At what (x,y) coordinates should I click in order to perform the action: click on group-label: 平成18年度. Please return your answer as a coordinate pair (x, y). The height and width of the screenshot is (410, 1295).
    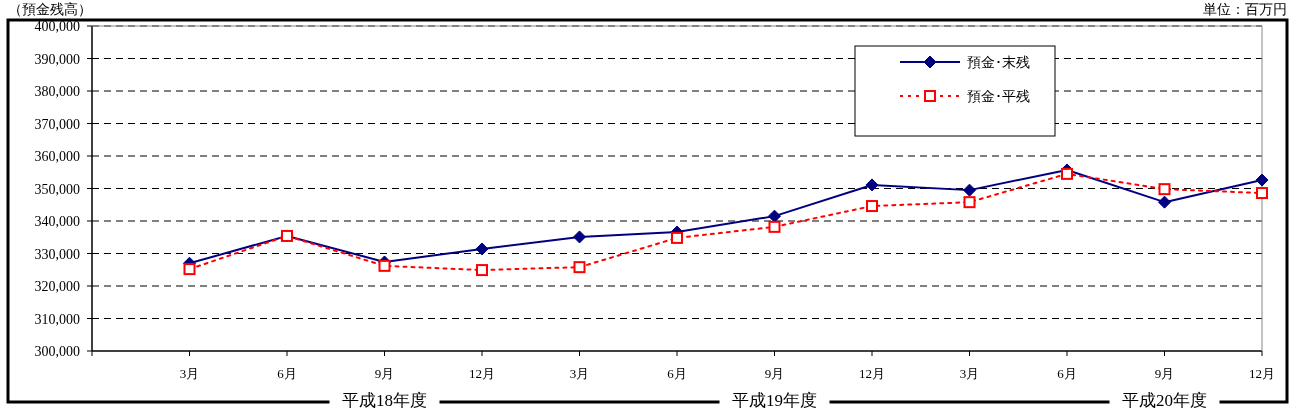
    Looking at the image, I should click on (384, 400).